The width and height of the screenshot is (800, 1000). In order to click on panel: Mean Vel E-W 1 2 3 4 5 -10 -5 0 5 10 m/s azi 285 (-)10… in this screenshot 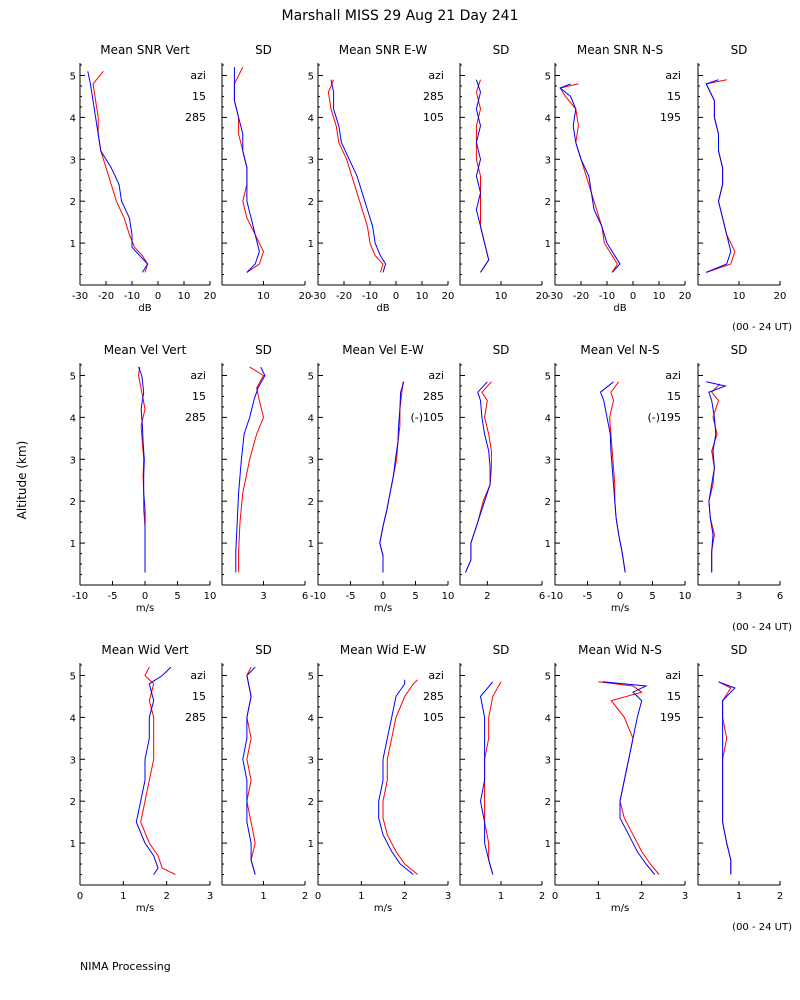, I will do `click(381, 478)`.